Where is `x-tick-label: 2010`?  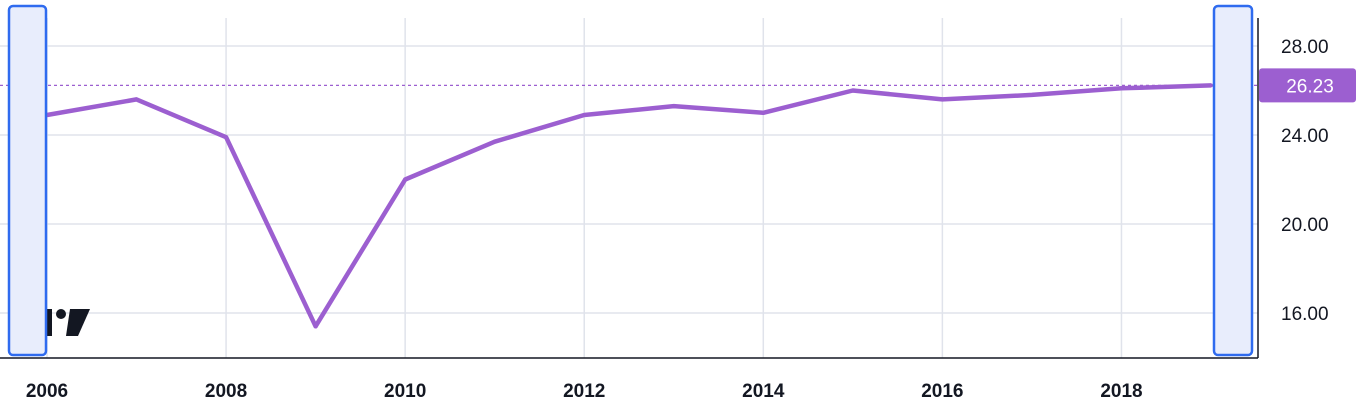 x-tick-label: 2010 is located at coordinates (405, 391).